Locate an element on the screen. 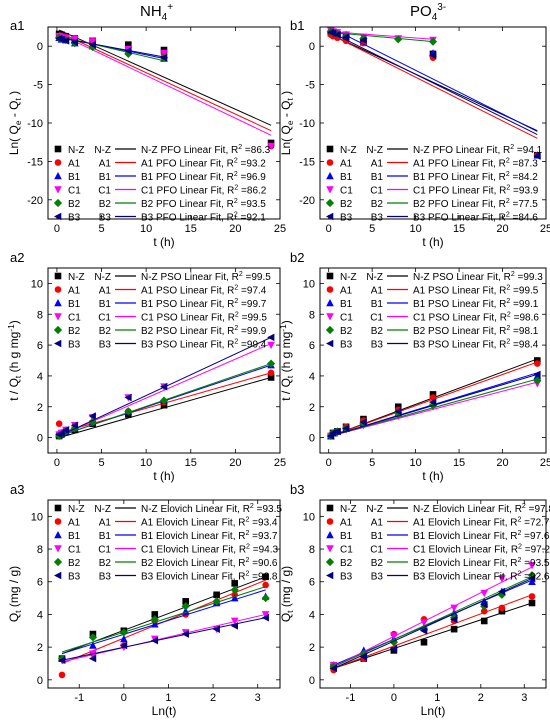 The width and height of the screenshot is (550, 726). legend-fit-label: B1 PSO Linear Fit, R2 =99.7 is located at coordinates (204, 304).